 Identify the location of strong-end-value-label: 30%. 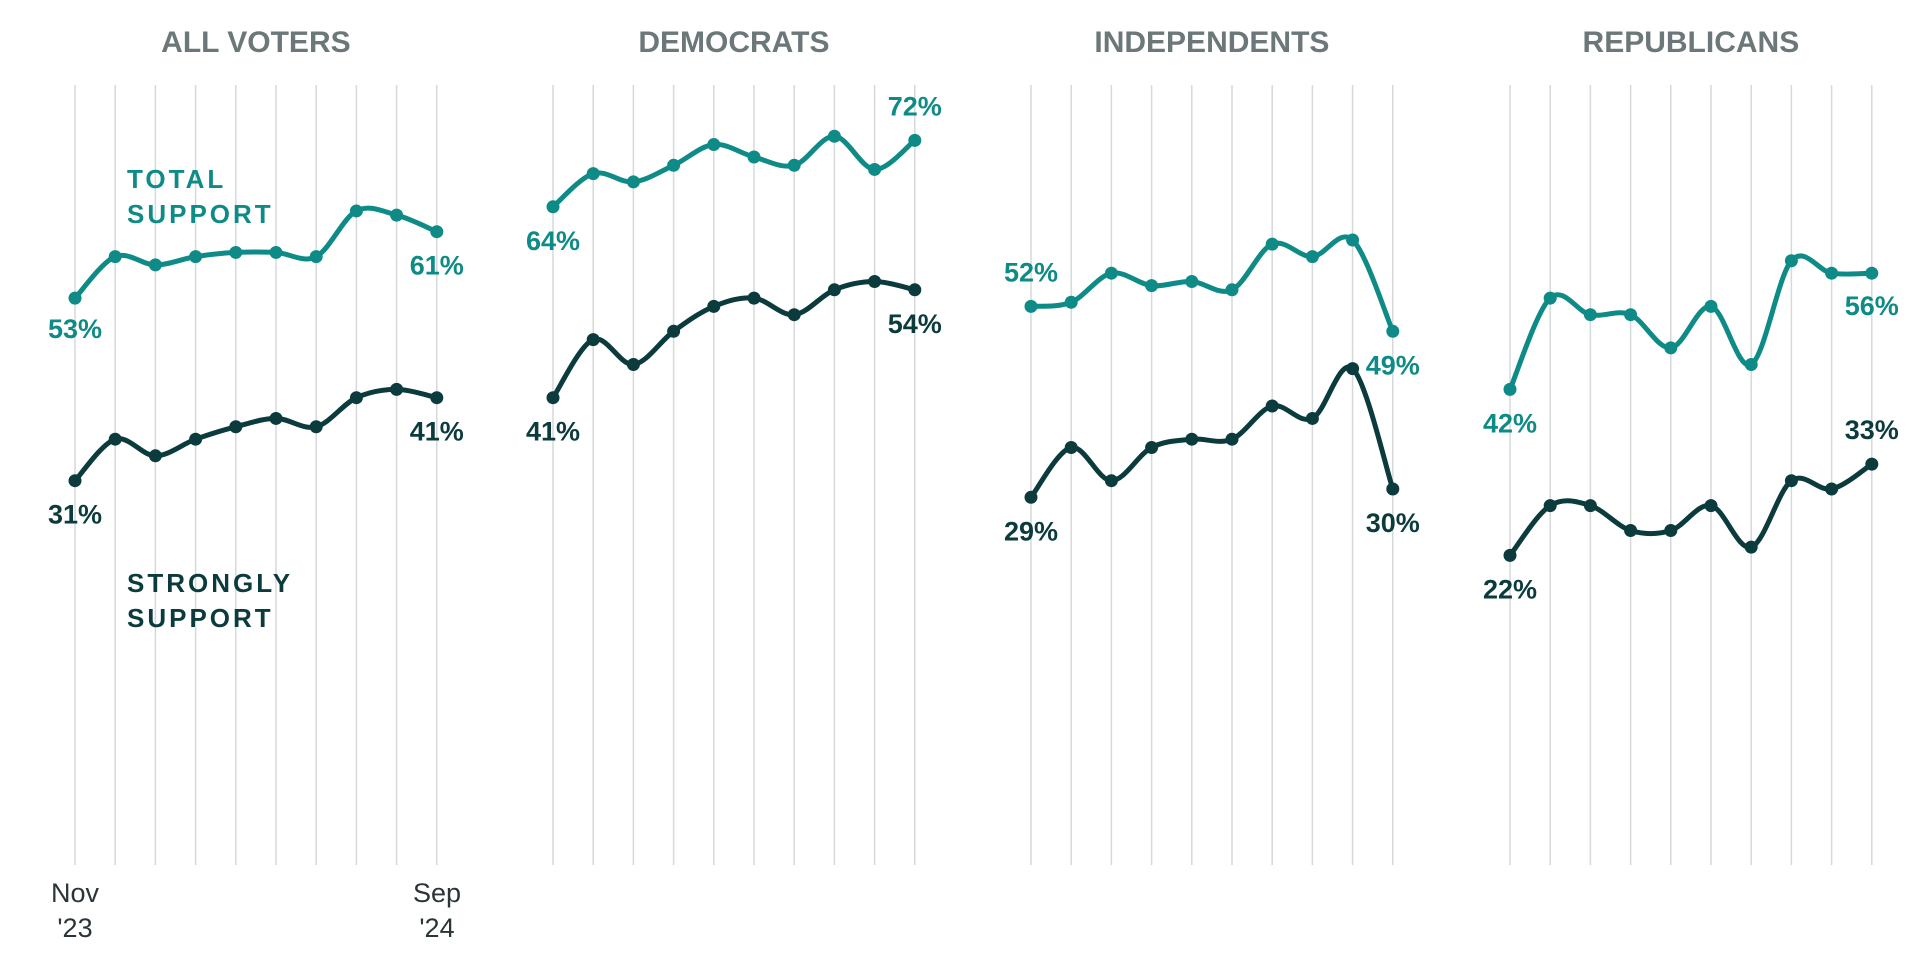
(1393, 523).